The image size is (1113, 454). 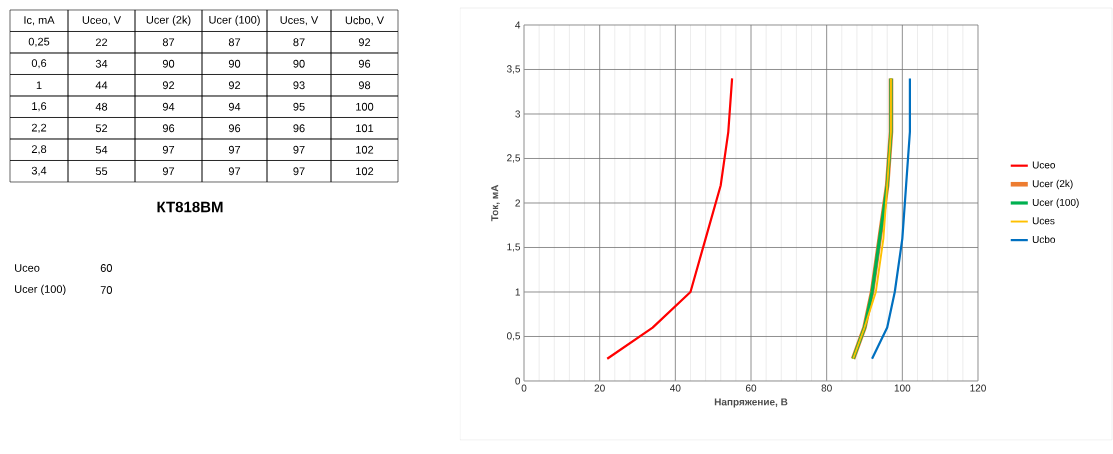 What do you see at coordinates (675, 388) in the screenshot?
I see `x-tick-label: 40` at bounding box center [675, 388].